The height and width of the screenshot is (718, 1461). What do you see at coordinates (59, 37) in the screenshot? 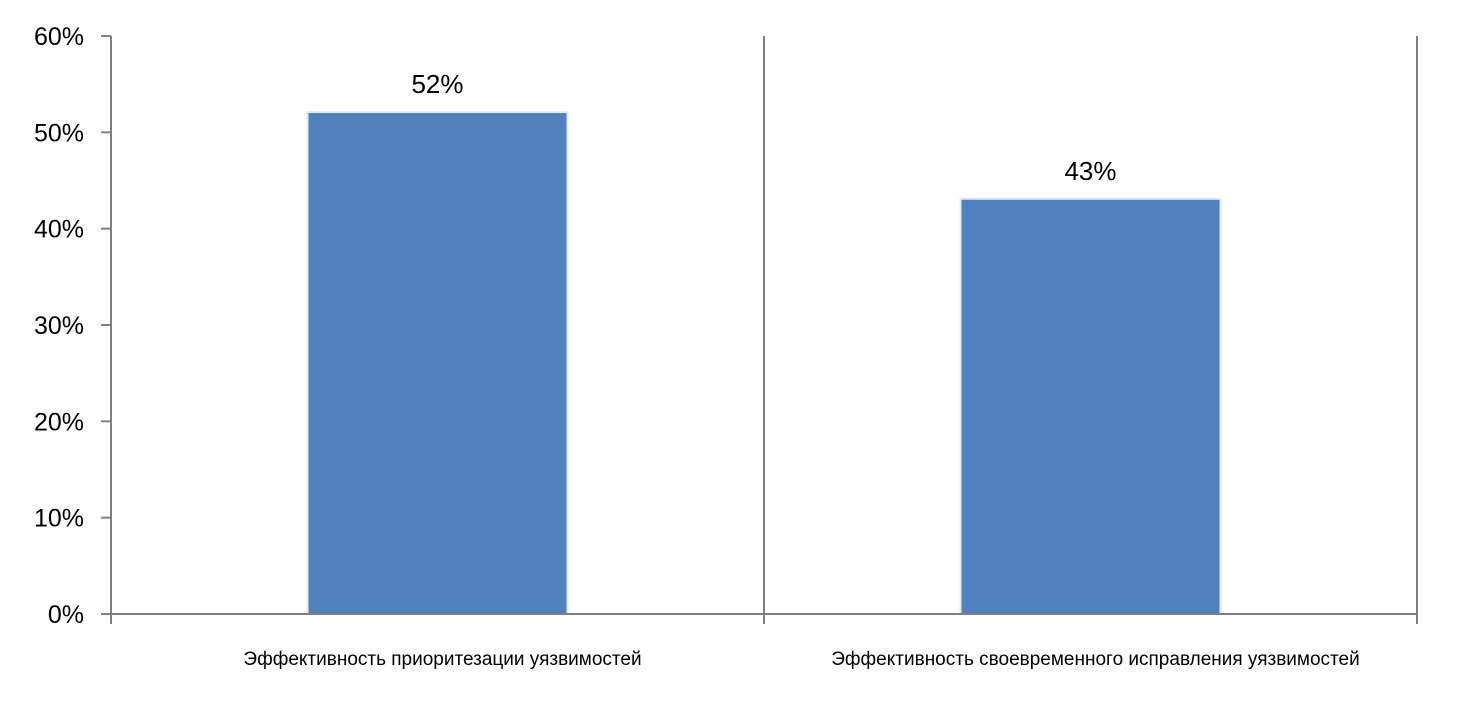
I see `y-tick-label: 60%` at bounding box center [59, 37].